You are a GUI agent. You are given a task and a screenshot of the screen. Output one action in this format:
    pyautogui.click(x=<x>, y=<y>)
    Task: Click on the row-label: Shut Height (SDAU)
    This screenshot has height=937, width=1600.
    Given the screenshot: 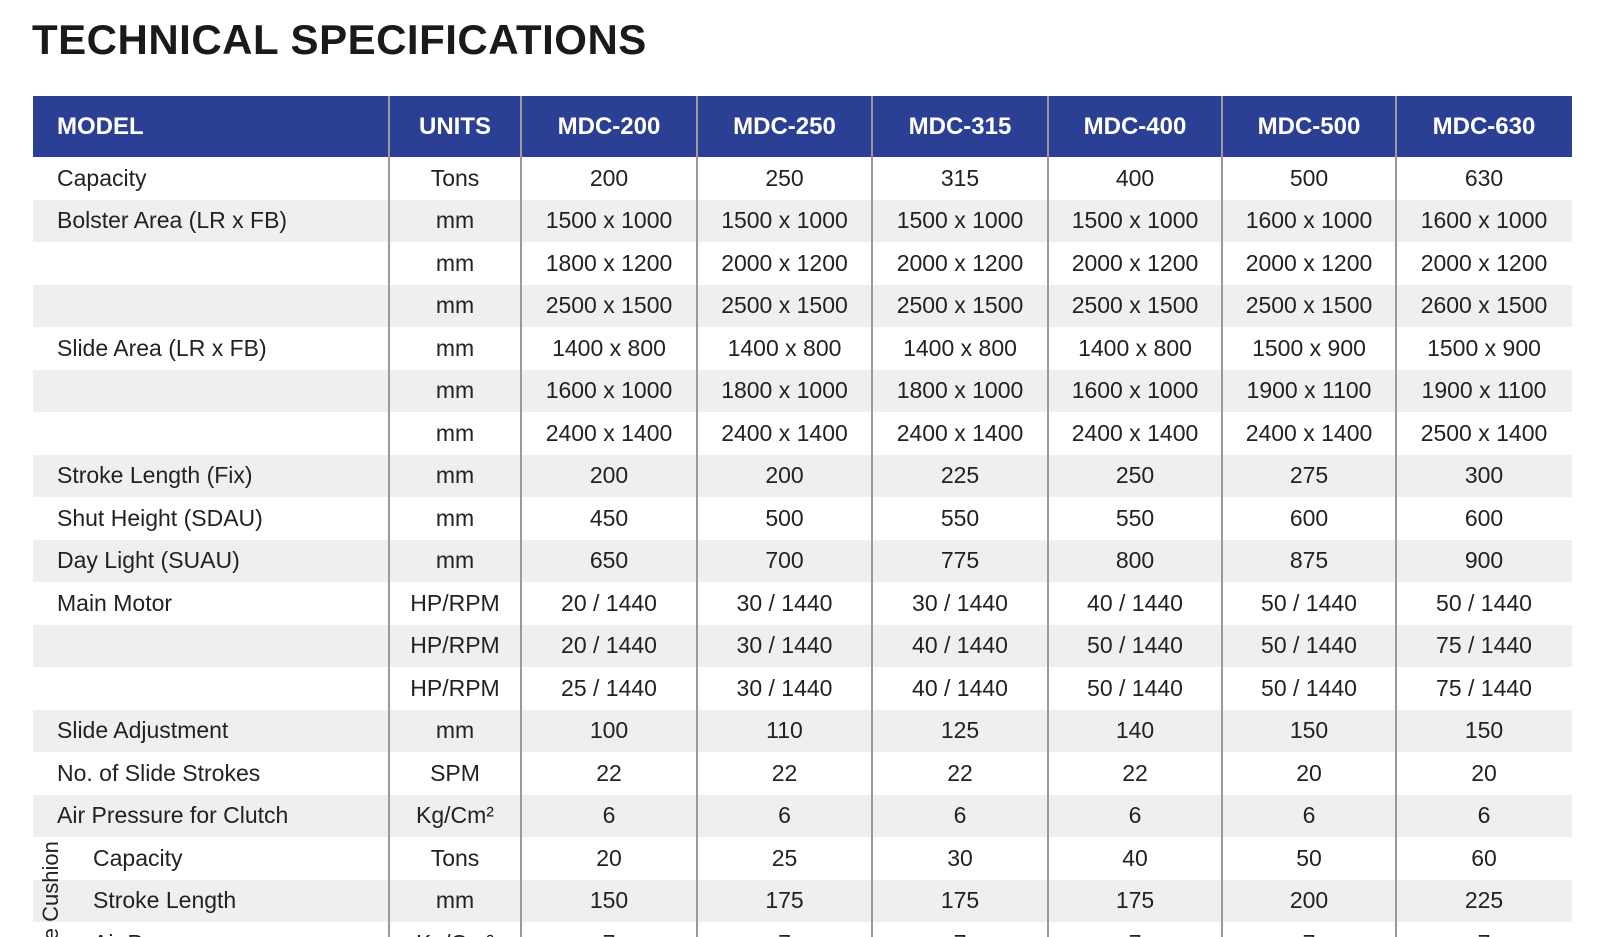 What is the action you would take?
    pyautogui.click(x=160, y=517)
    